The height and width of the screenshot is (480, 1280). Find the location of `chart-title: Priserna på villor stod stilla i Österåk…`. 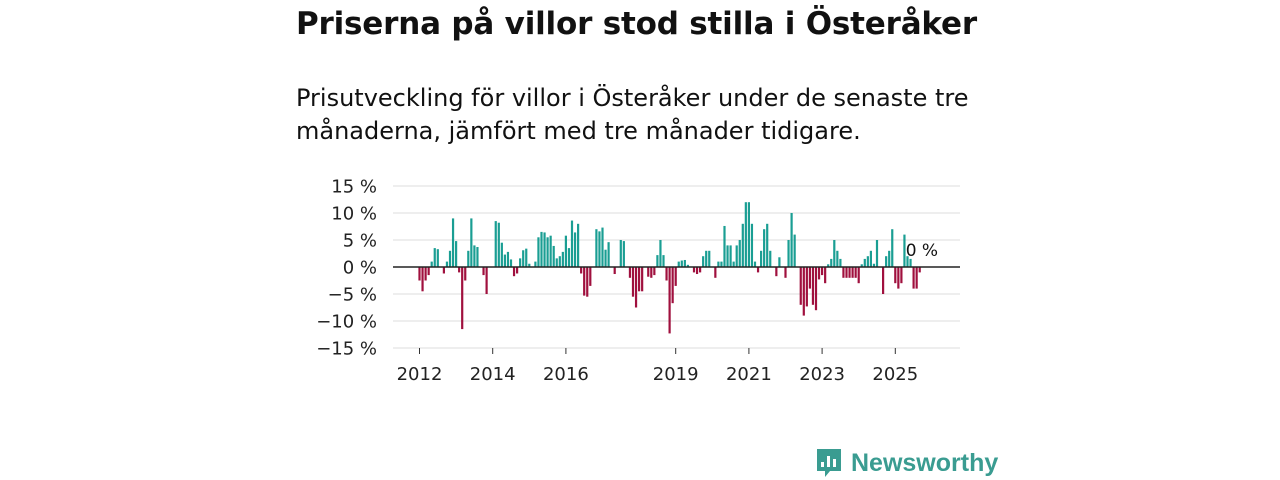

chart-title: Priserna på villor stod stilla i Österåk… is located at coordinates (636, 24).